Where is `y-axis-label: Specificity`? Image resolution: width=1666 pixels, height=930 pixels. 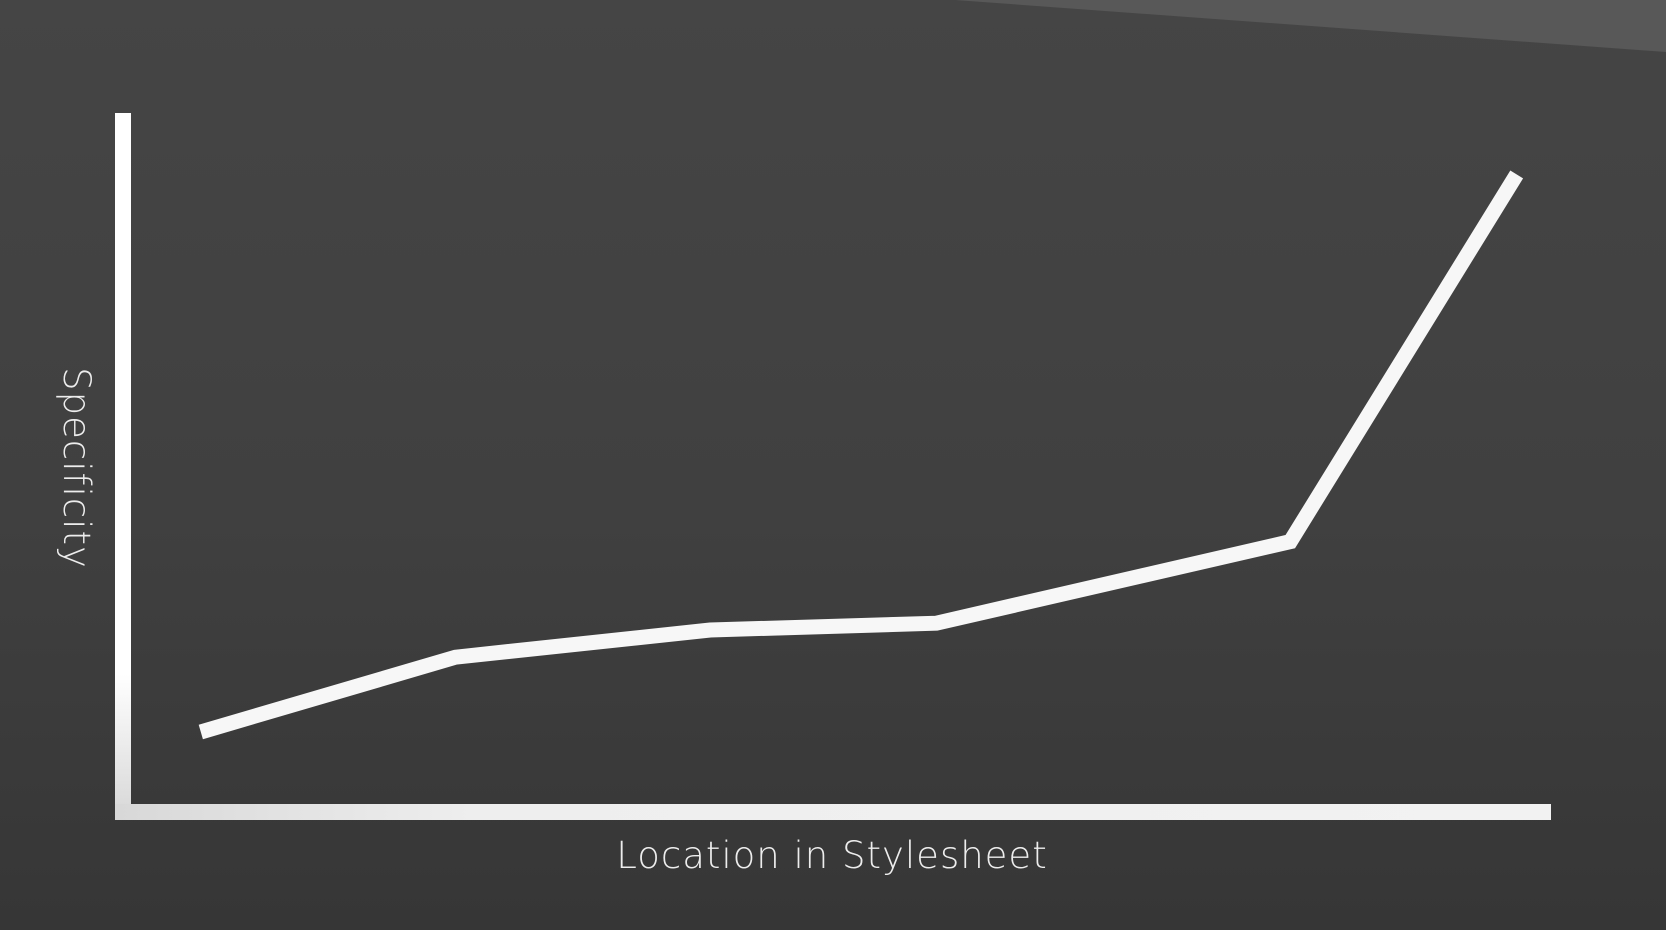 y-axis-label: Specificity is located at coordinates (76, 468).